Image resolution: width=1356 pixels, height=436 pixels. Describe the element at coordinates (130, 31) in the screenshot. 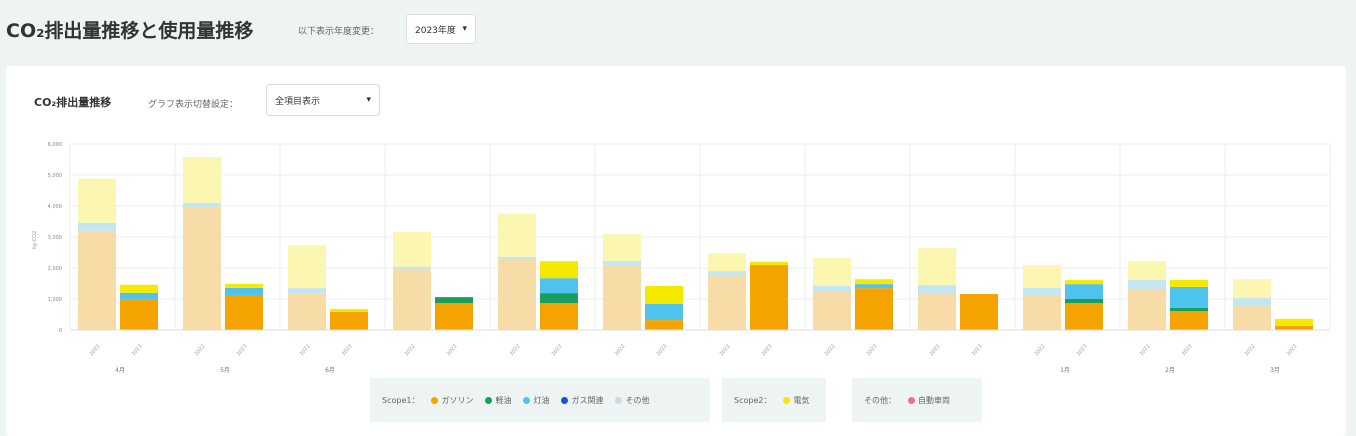

I see `page-title: CO₂排出量推移と使用量推移` at that location.